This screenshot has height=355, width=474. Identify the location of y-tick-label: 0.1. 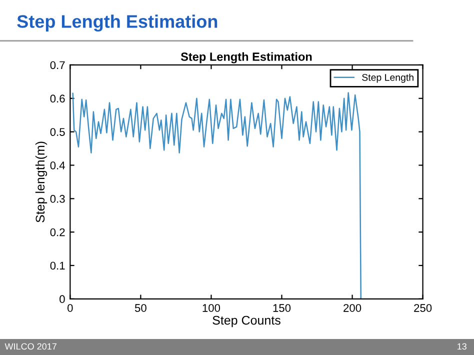
(57, 266).